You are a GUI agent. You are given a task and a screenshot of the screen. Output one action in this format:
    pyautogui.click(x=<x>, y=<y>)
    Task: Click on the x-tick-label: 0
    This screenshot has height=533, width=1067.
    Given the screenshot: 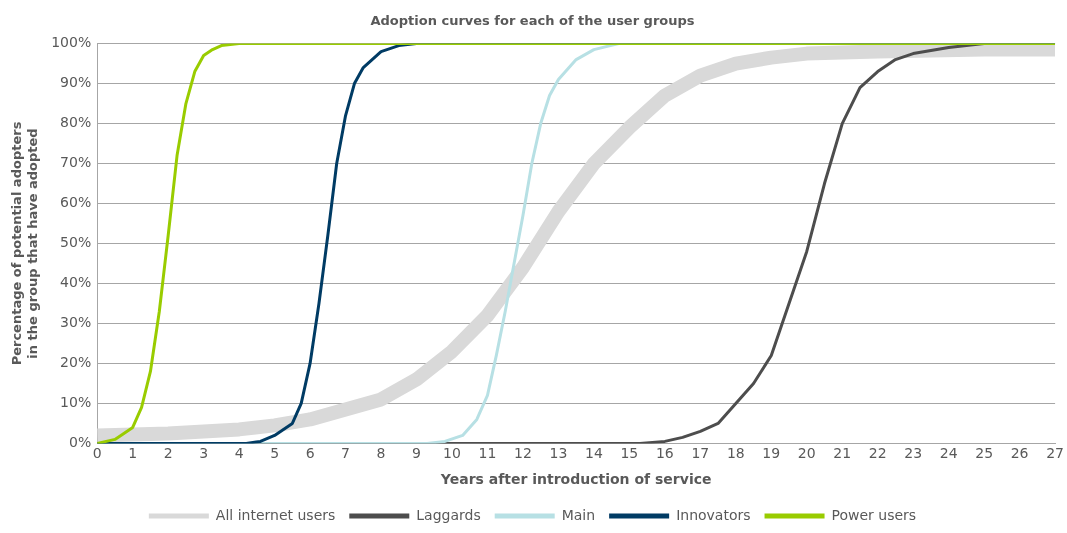 What is the action you would take?
    pyautogui.click(x=97, y=453)
    